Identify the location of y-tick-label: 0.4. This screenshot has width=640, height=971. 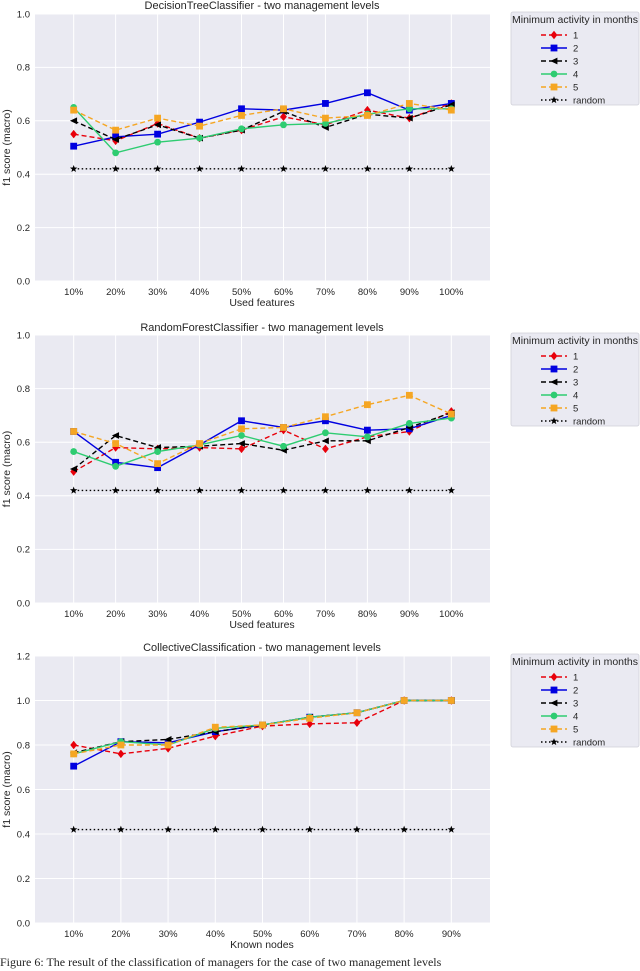
(23, 175).